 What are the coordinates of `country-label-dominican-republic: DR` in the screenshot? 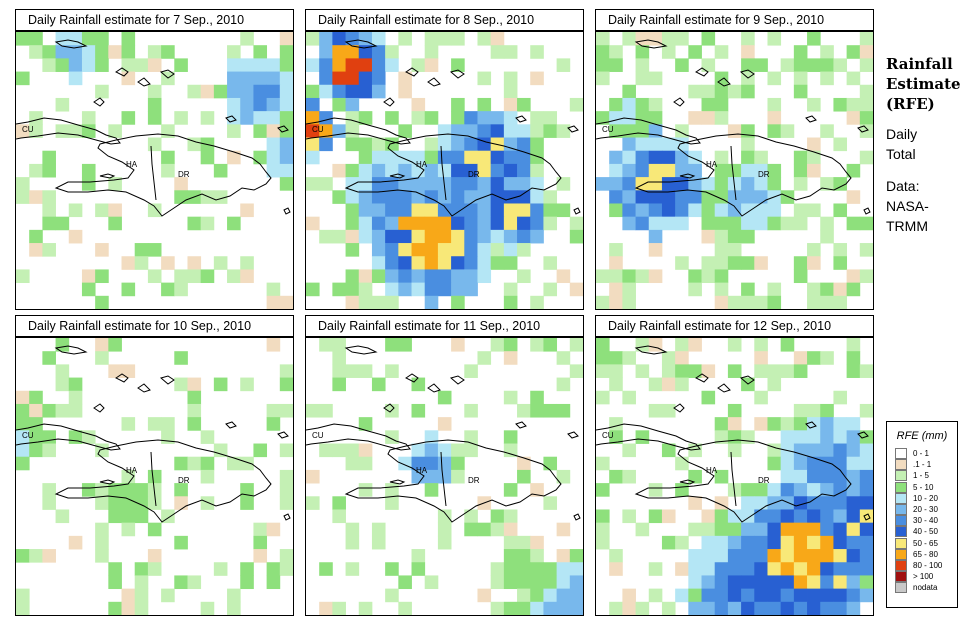 It's located at (764, 480).